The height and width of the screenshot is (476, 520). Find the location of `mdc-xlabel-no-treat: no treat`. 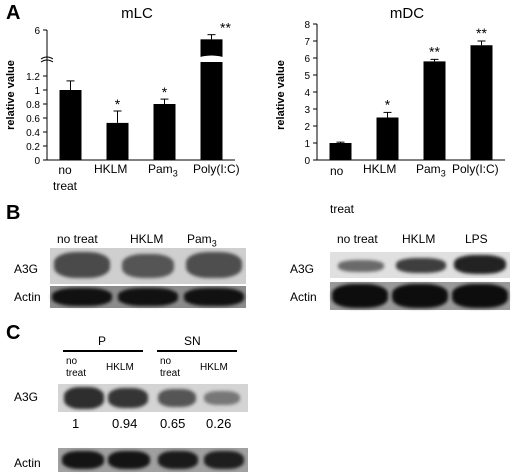

mdc-xlabel-no-treat: no treat is located at coordinates (342, 190).